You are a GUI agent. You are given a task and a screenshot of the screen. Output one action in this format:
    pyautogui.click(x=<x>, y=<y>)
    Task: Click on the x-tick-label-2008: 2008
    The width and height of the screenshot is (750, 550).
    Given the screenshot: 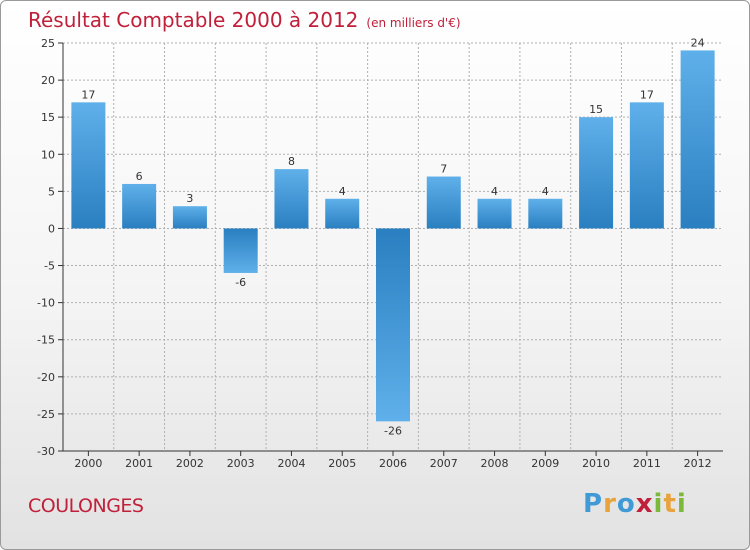 What is the action you would take?
    pyautogui.click(x=495, y=463)
    